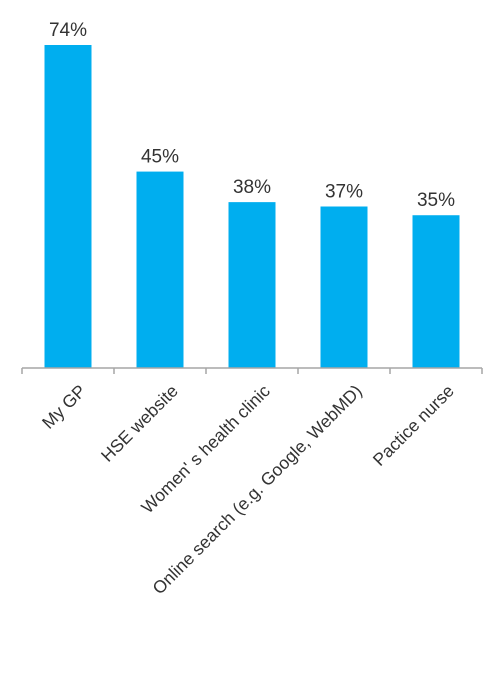  Describe the element at coordinates (413, 425) in the screenshot. I see `category-label-4: Pactice nurse` at that location.